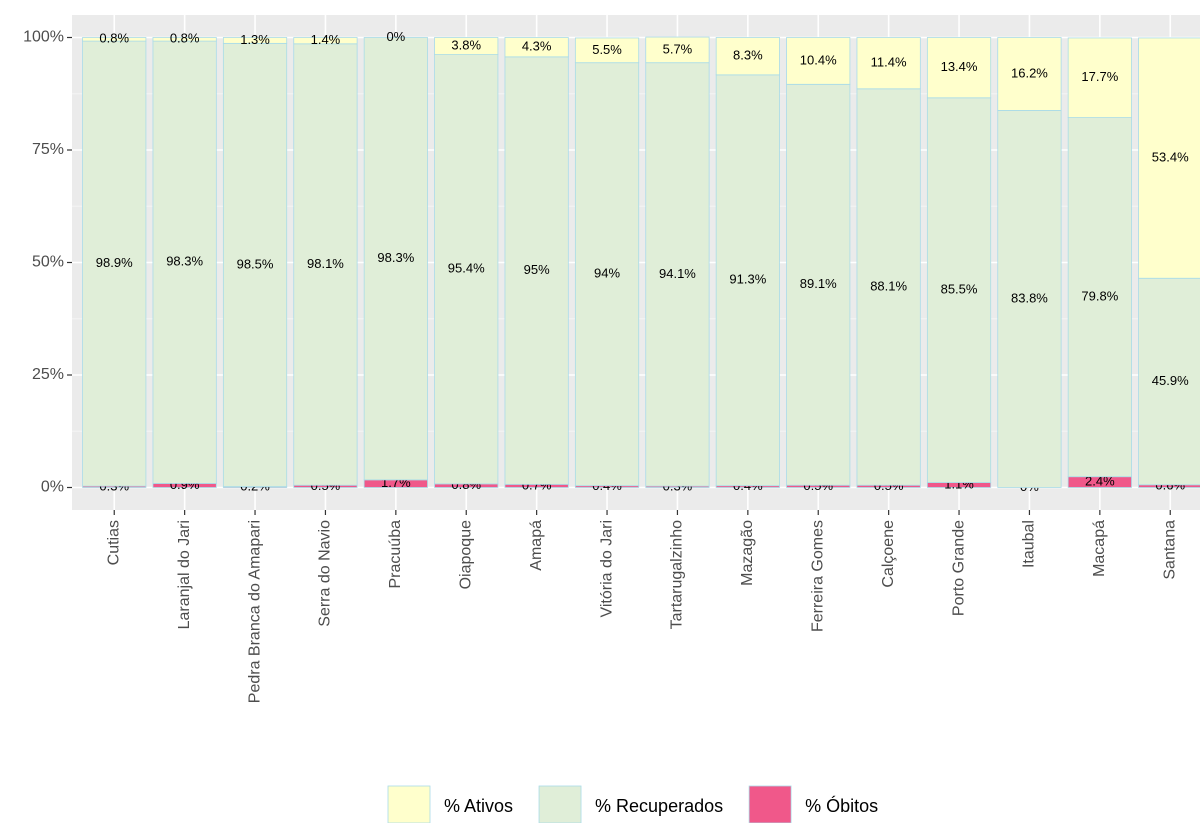 The height and width of the screenshot is (823, 1200). I want to click on data-label: 94.1%, so click(677, 273).